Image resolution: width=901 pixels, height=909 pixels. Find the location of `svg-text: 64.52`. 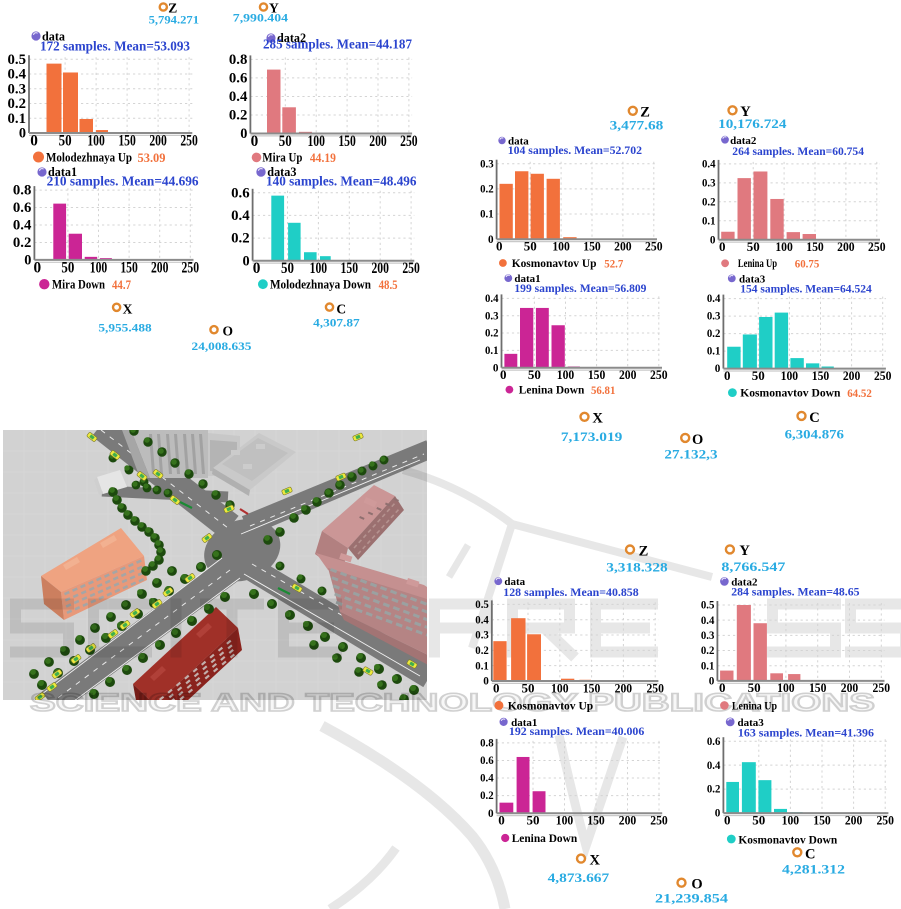

svg-text: 64.52 is located at coordinates (859, 394).